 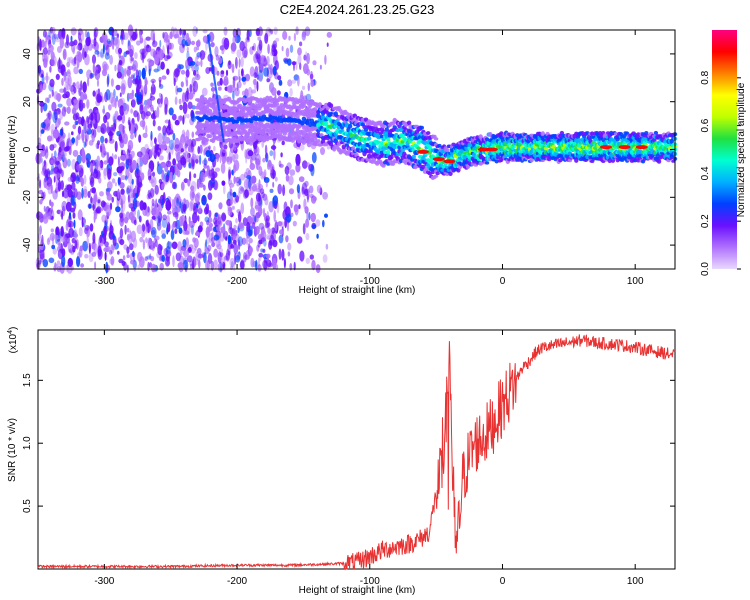 What do you see at coordinates (237, 581) in the screenshot?
I see `x-tick-label: -200` at bounding box center [237, 581].